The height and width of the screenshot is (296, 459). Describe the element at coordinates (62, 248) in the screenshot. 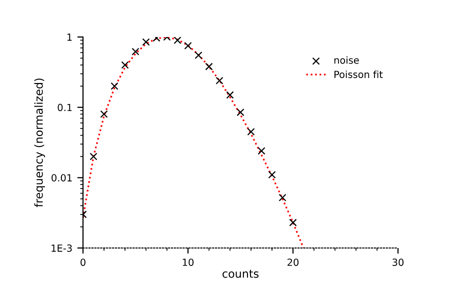

I see `y-tick-label: 1E-3` at that location.